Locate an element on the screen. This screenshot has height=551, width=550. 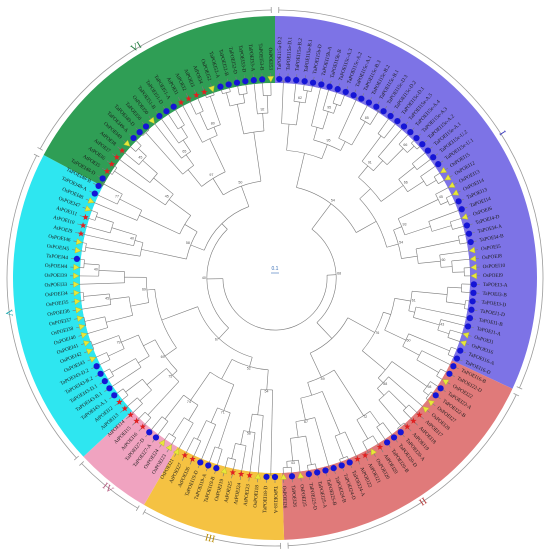
leaf-label: OsPOEI6 is located at coordinates (482, 212).